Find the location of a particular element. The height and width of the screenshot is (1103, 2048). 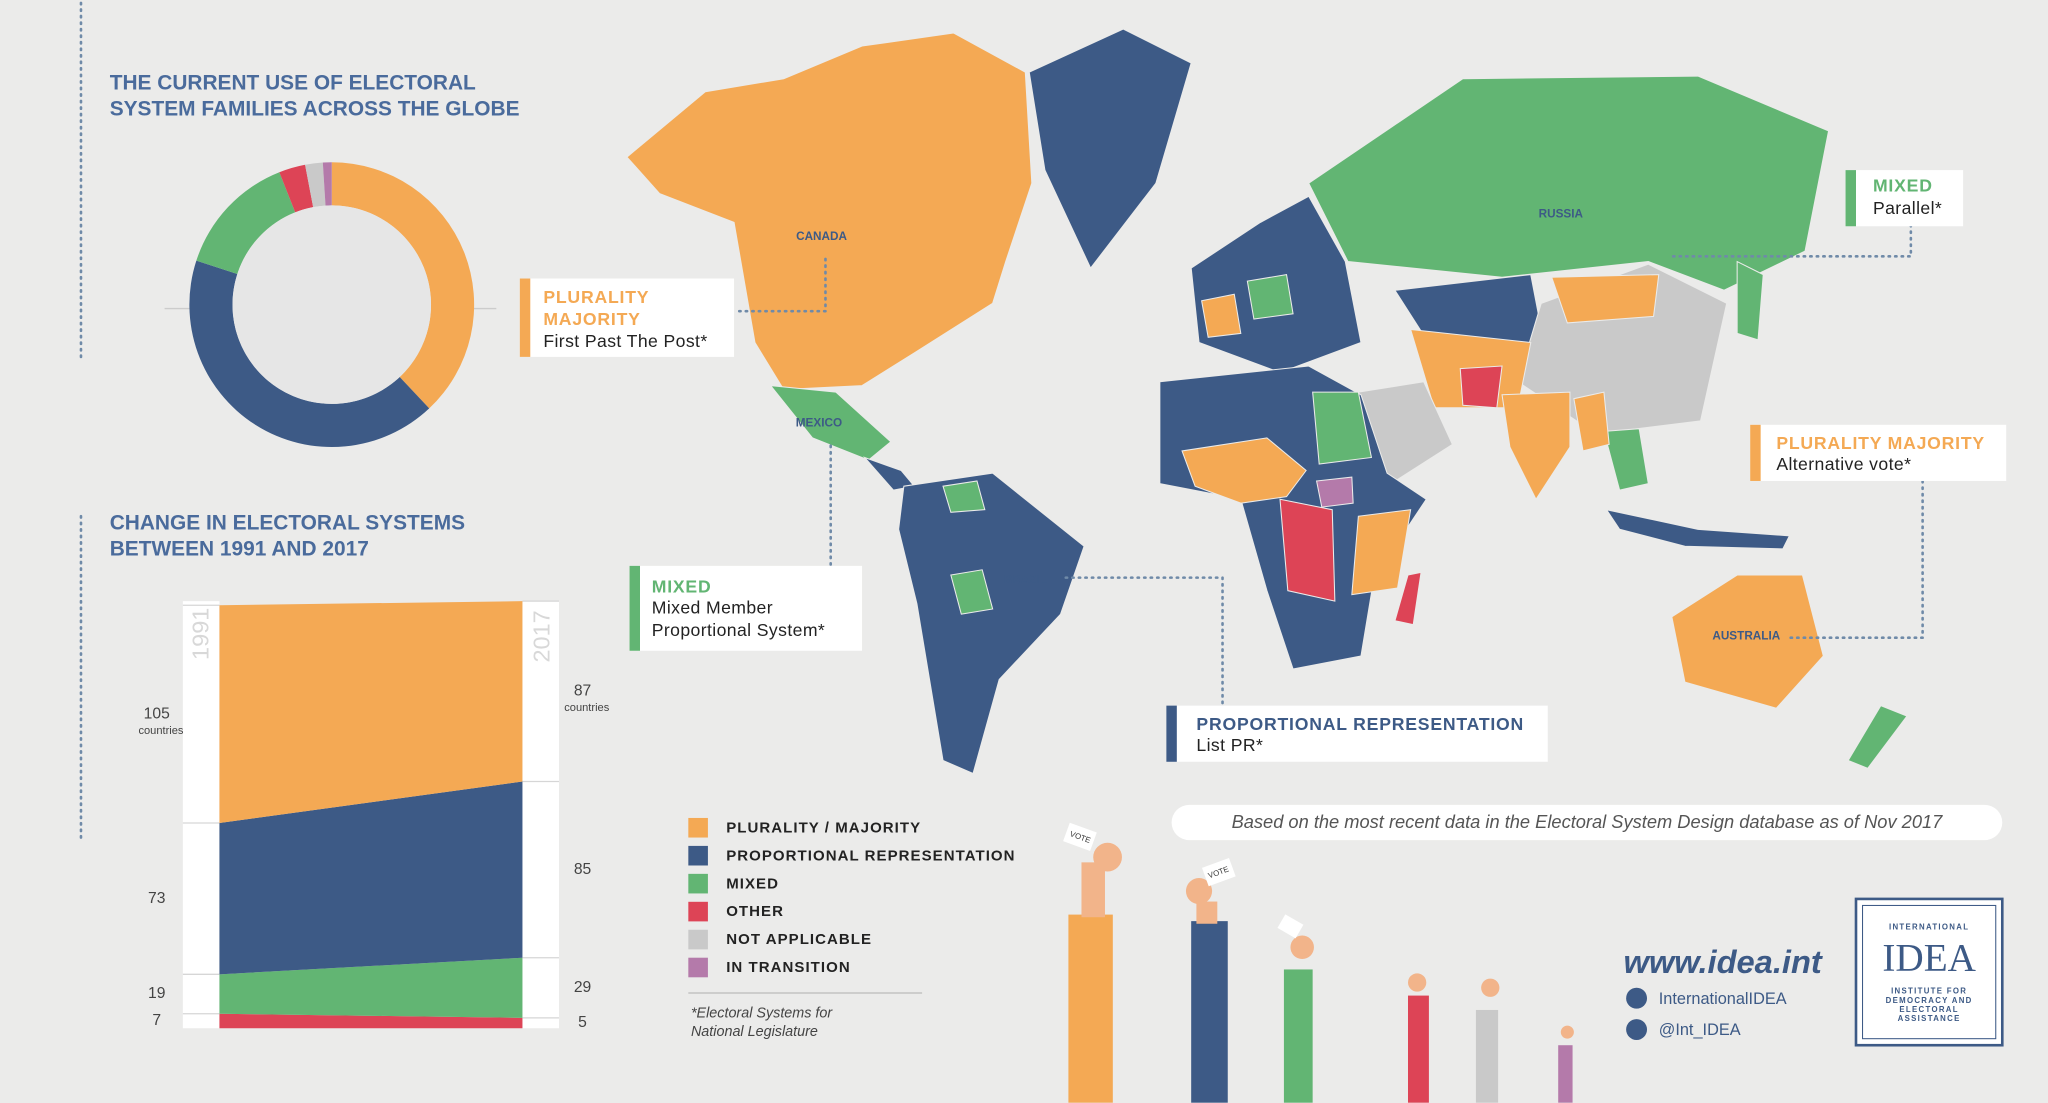

map-label: BRAZIL is located at coordinates (1025, 579).